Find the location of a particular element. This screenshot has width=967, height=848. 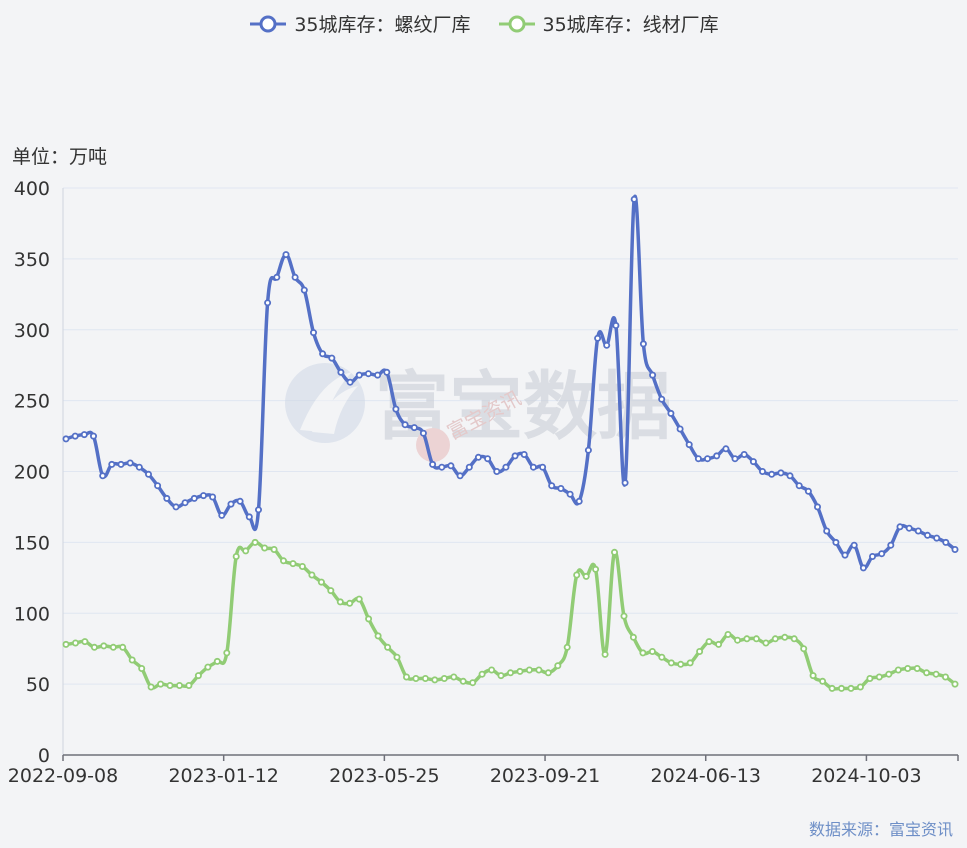

legend-item-1: 35城库存：螺纹厂库 is located at coordinates (359, 23).